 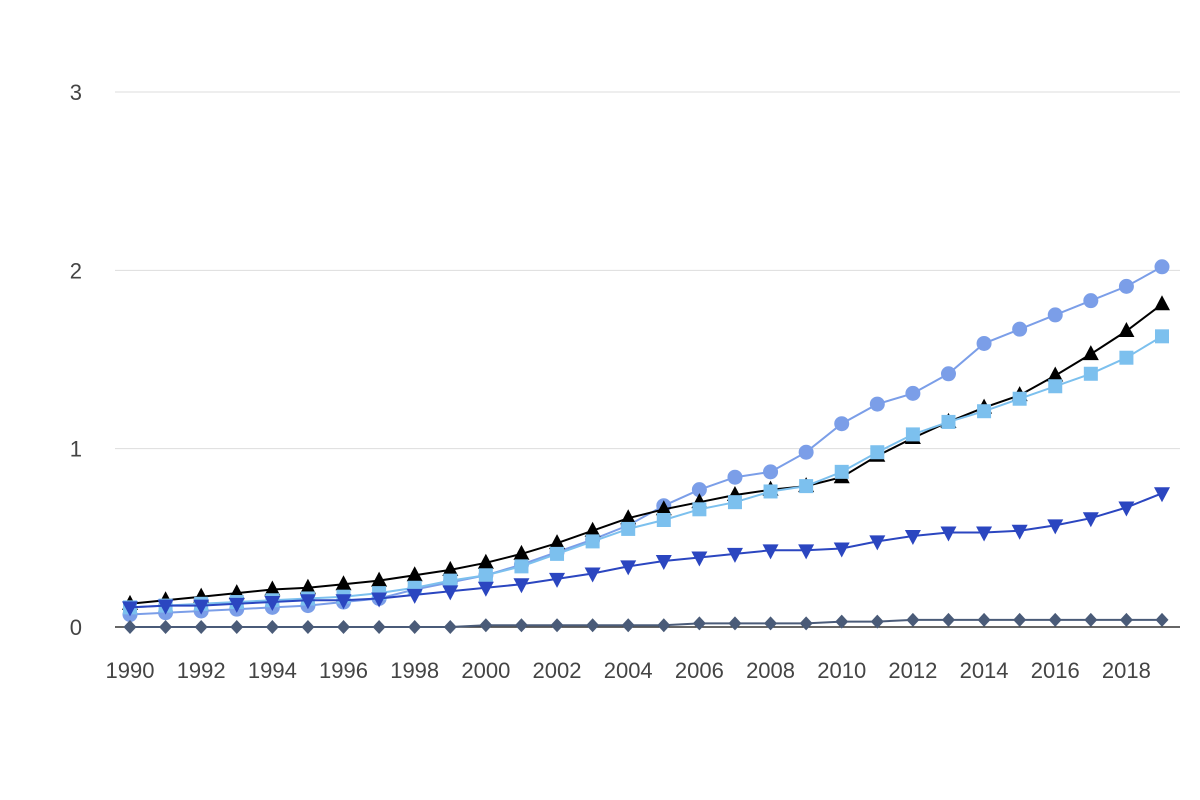 What do you see at coordinates (76, 627) in the screenshot?
I see `y-tick-label: 0` at bounding box center [76, 627].